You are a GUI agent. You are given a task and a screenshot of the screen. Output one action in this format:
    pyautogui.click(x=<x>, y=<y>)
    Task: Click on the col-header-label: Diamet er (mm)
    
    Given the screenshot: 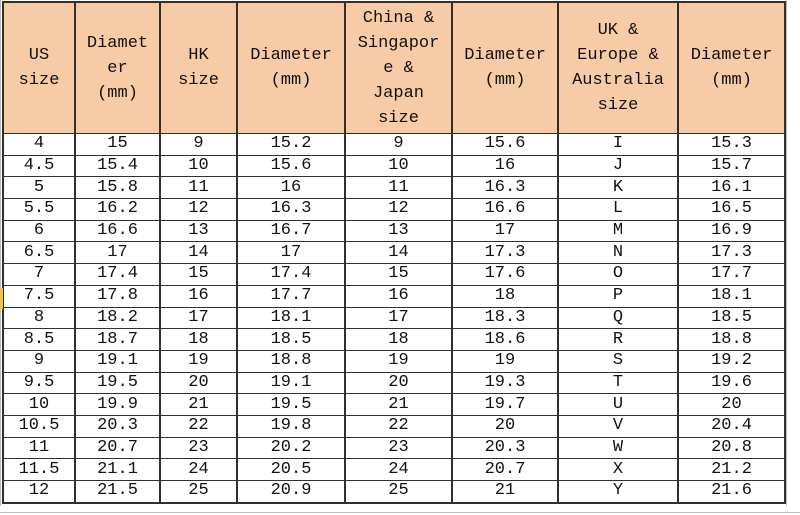 What is the action you would take?
    pyautogui.click(x=117, y=68)
    